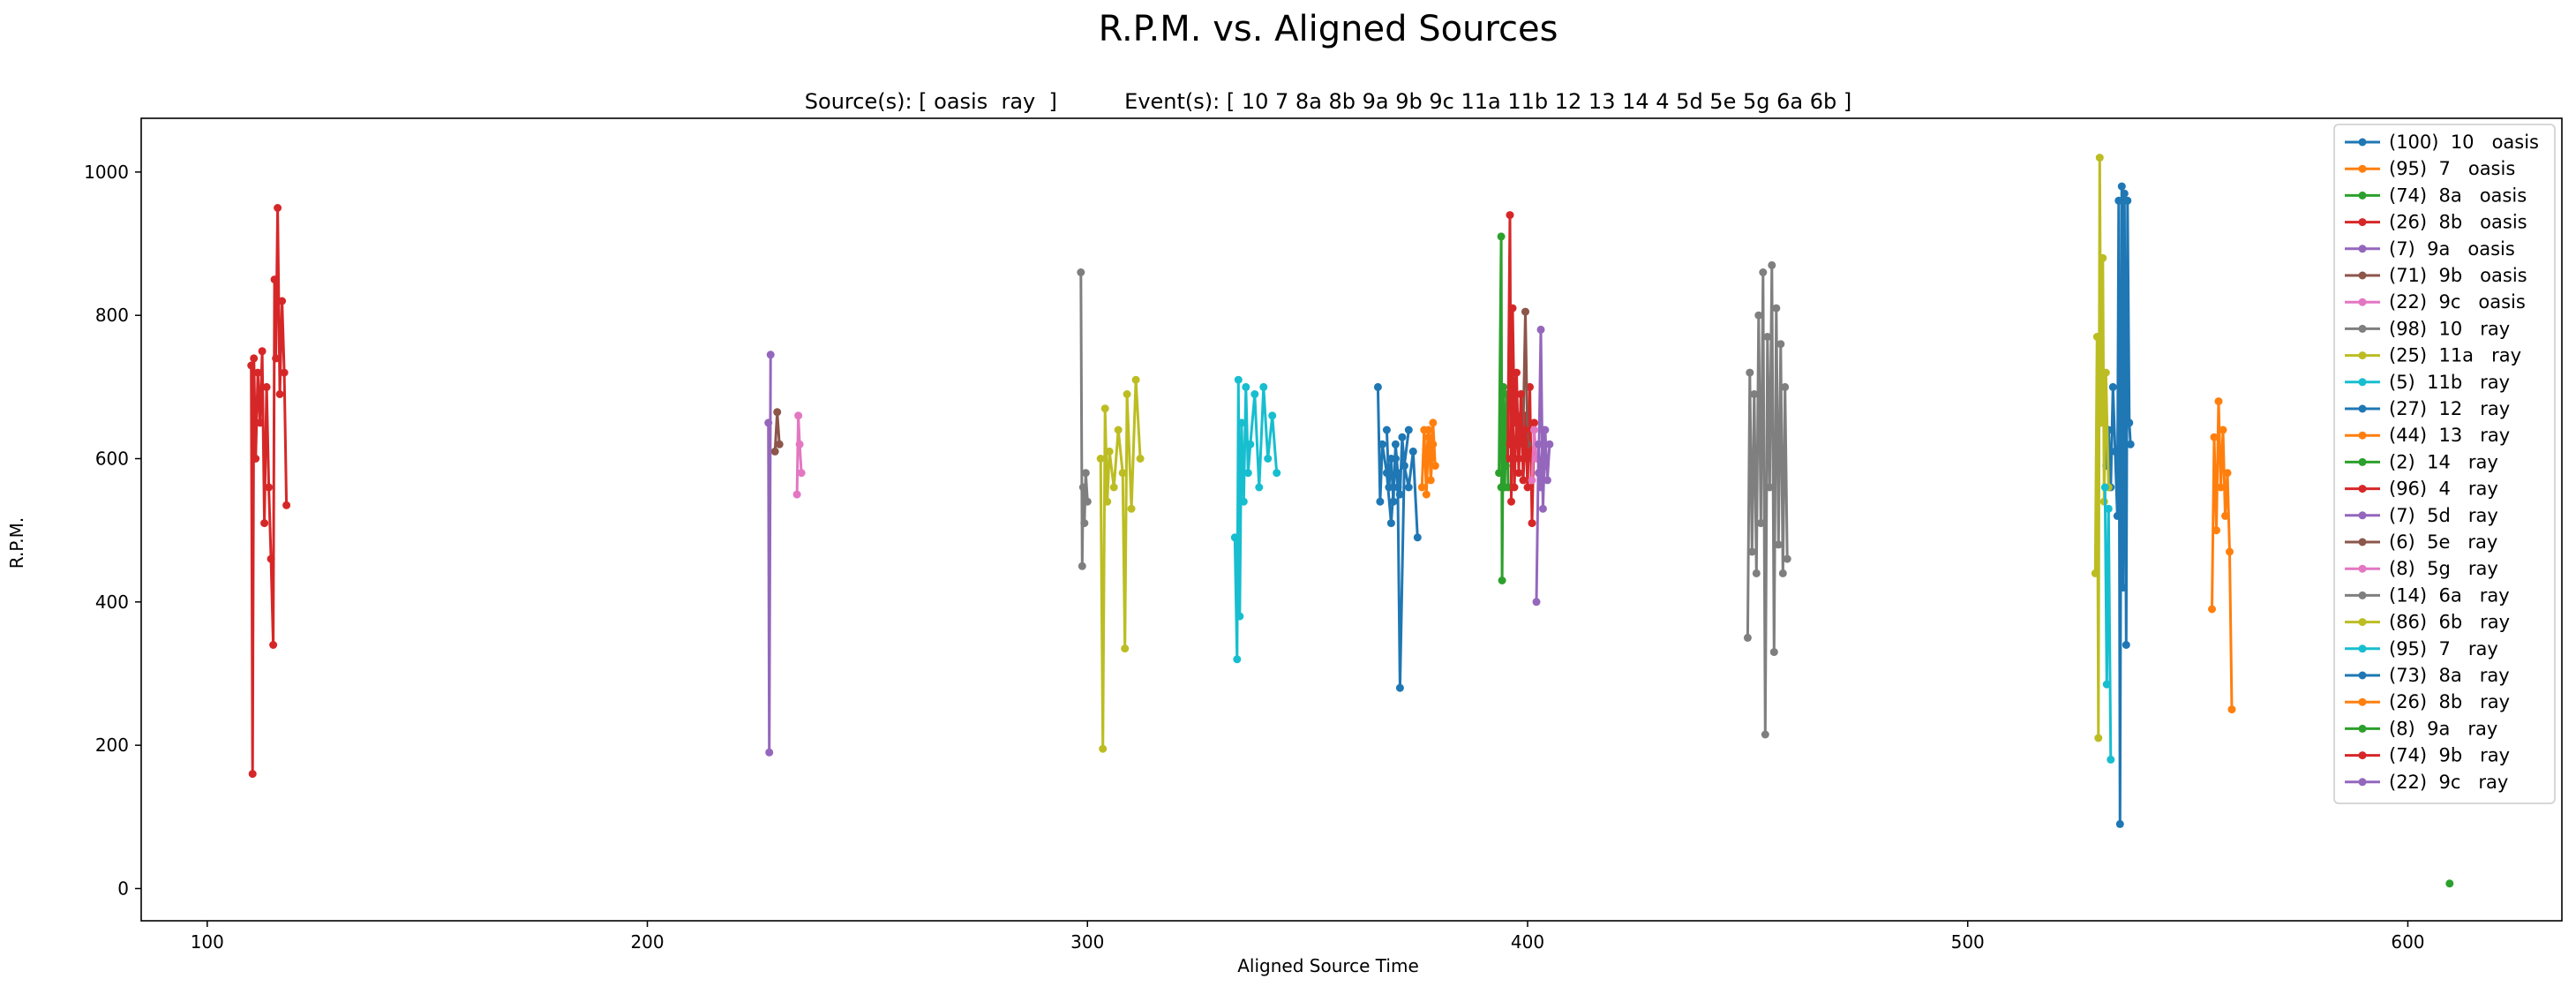 Image resolution: width=2576 pixels, height=987 pixels. I want to click on legend-item: (14) 6a ray, so click(2427, 595).